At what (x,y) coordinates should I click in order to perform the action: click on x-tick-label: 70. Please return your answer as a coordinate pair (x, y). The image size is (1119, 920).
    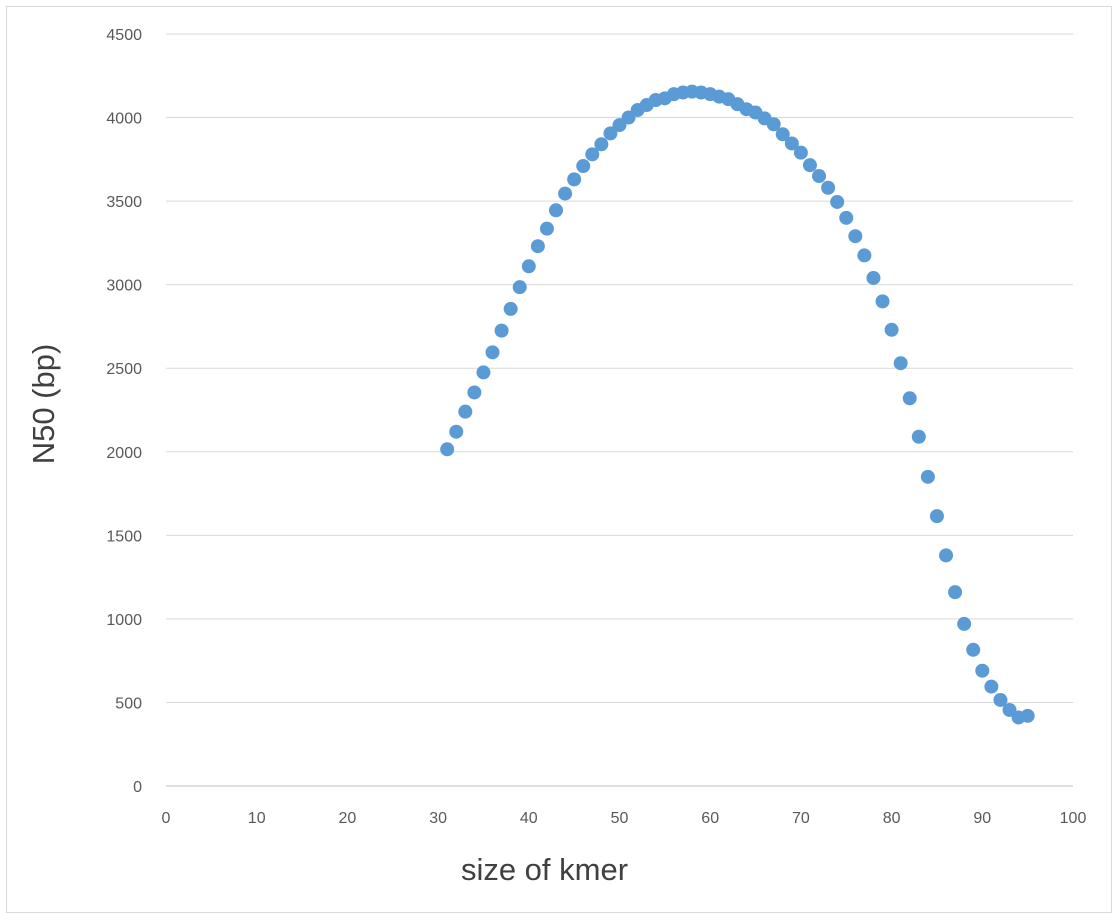
    Looking at the image, I should click on (801, 818).